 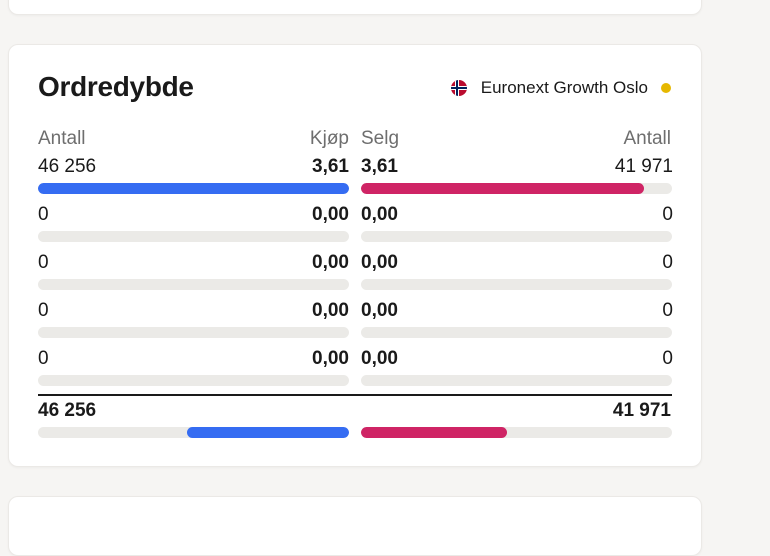 What do you see at coordinates (458, 88) in the screenshot?
I see `norway-flag-icon` at bounding box center [458, 88].